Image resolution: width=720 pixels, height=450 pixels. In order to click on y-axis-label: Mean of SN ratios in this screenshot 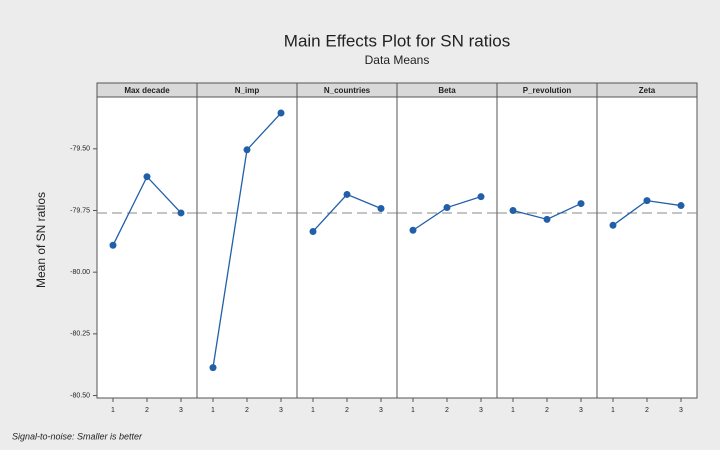, I will do `click(41, 240)`.